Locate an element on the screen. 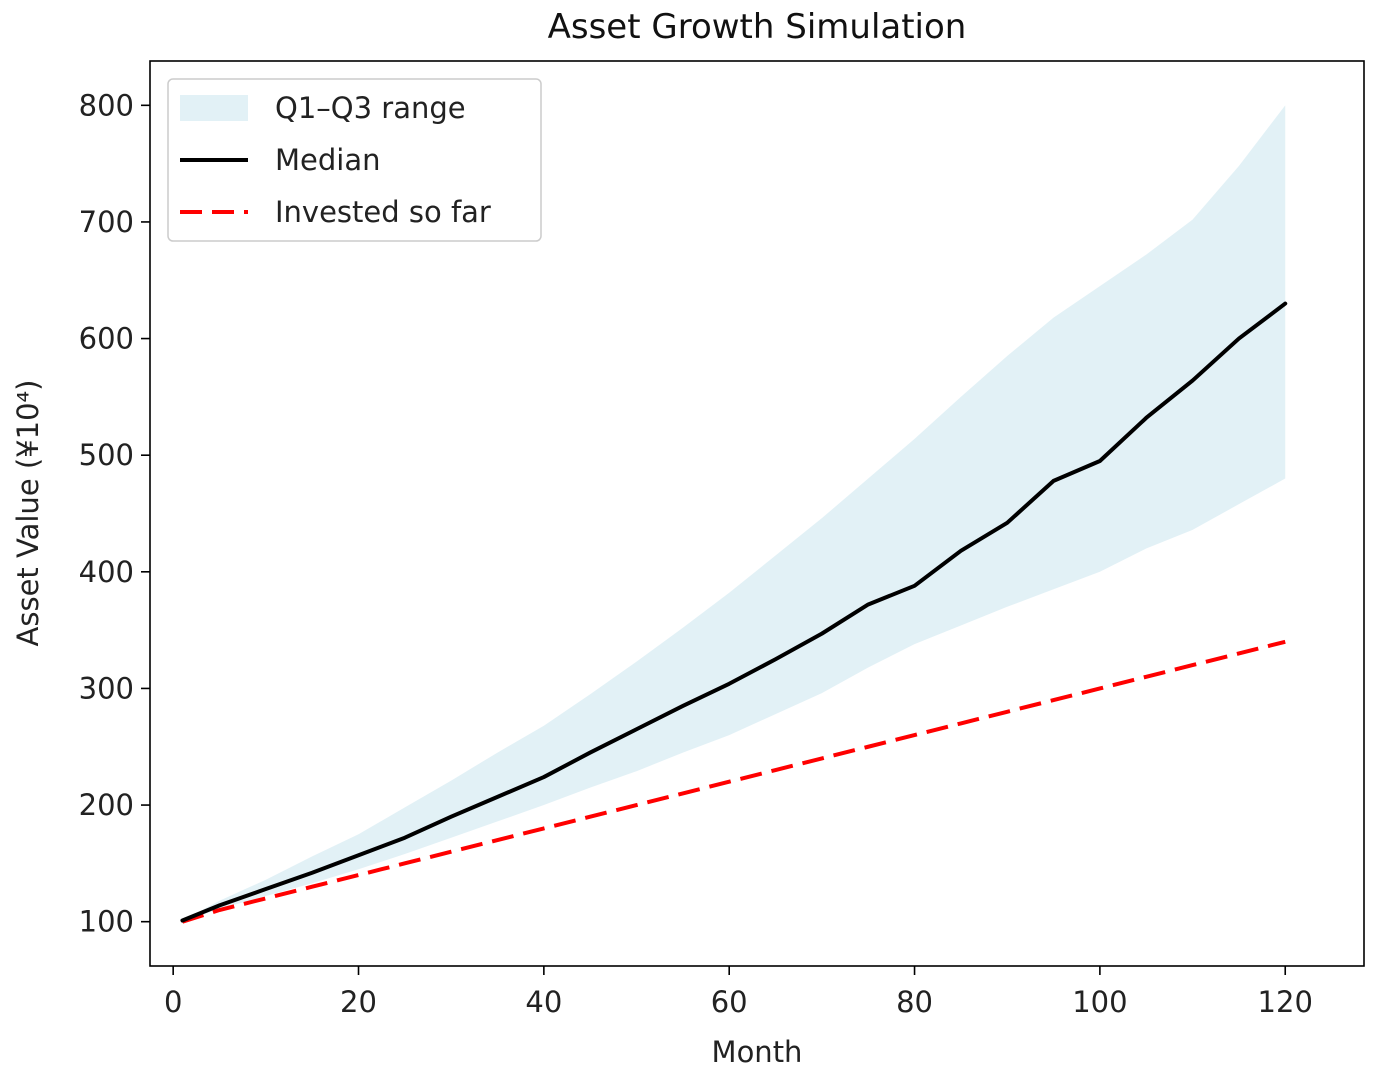  y-tick-label: 700 is located at coordinates (106, 222).